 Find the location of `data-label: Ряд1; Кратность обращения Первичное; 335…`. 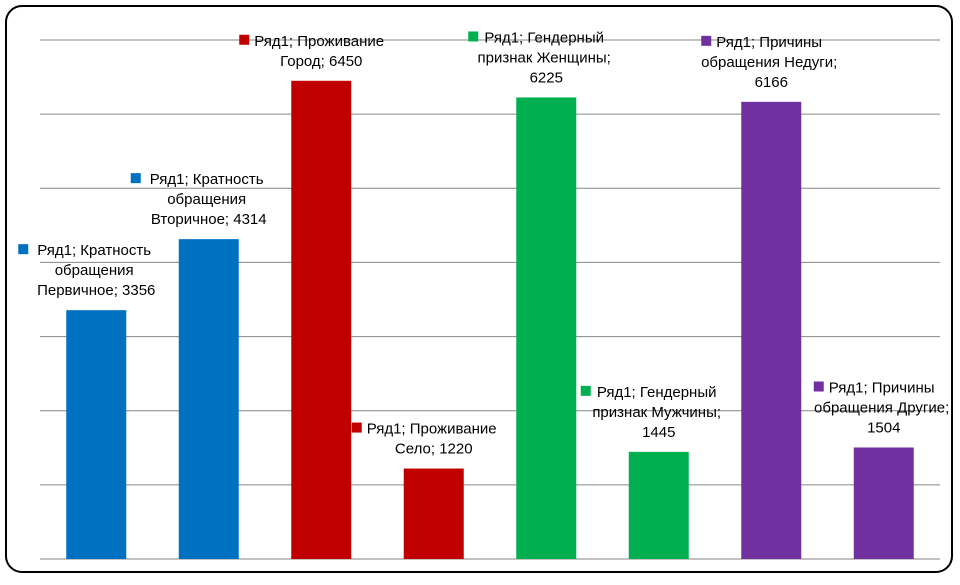

data-label: Ряд1; Кратность обращения Первичное; 335… is located at coordinates (96, 270).